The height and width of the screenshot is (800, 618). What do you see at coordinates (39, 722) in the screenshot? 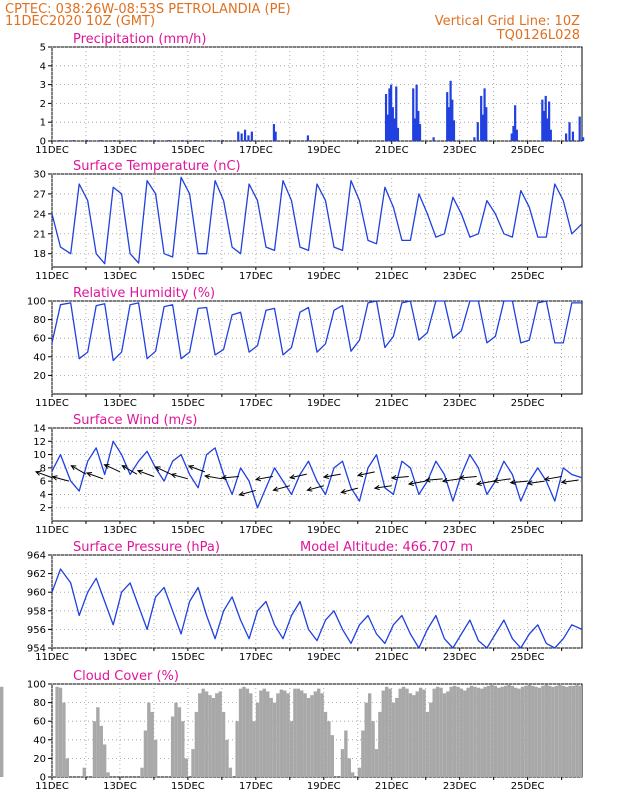
I see `cloud-ytick-label: 60` at bounding box center [39, 722].